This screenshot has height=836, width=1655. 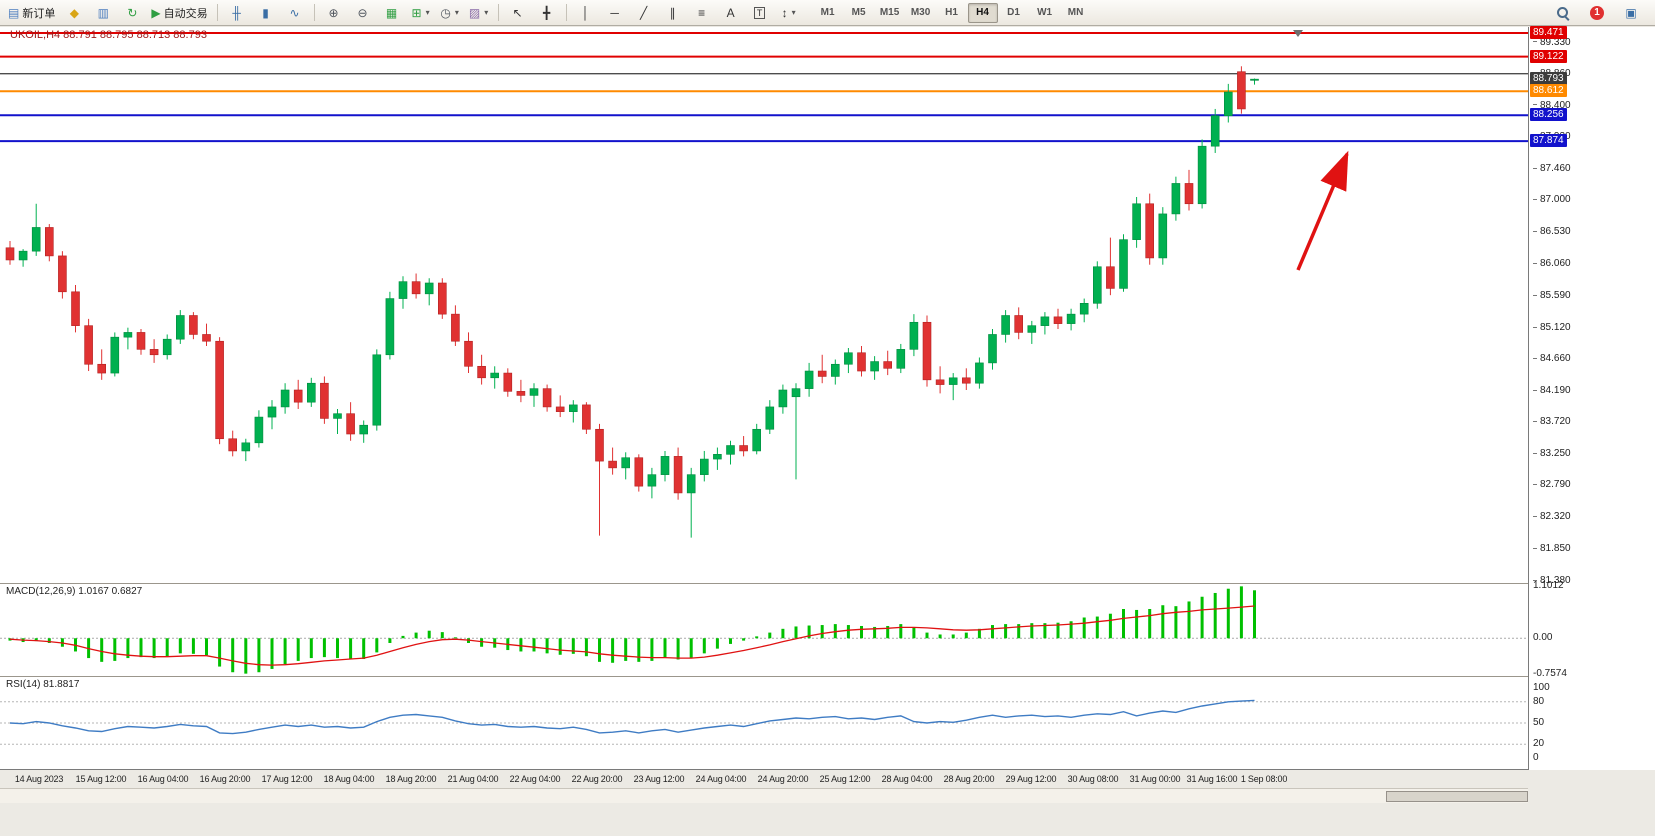 I want to click on timeframe-mn: MN, so click(x=1075, y=12).